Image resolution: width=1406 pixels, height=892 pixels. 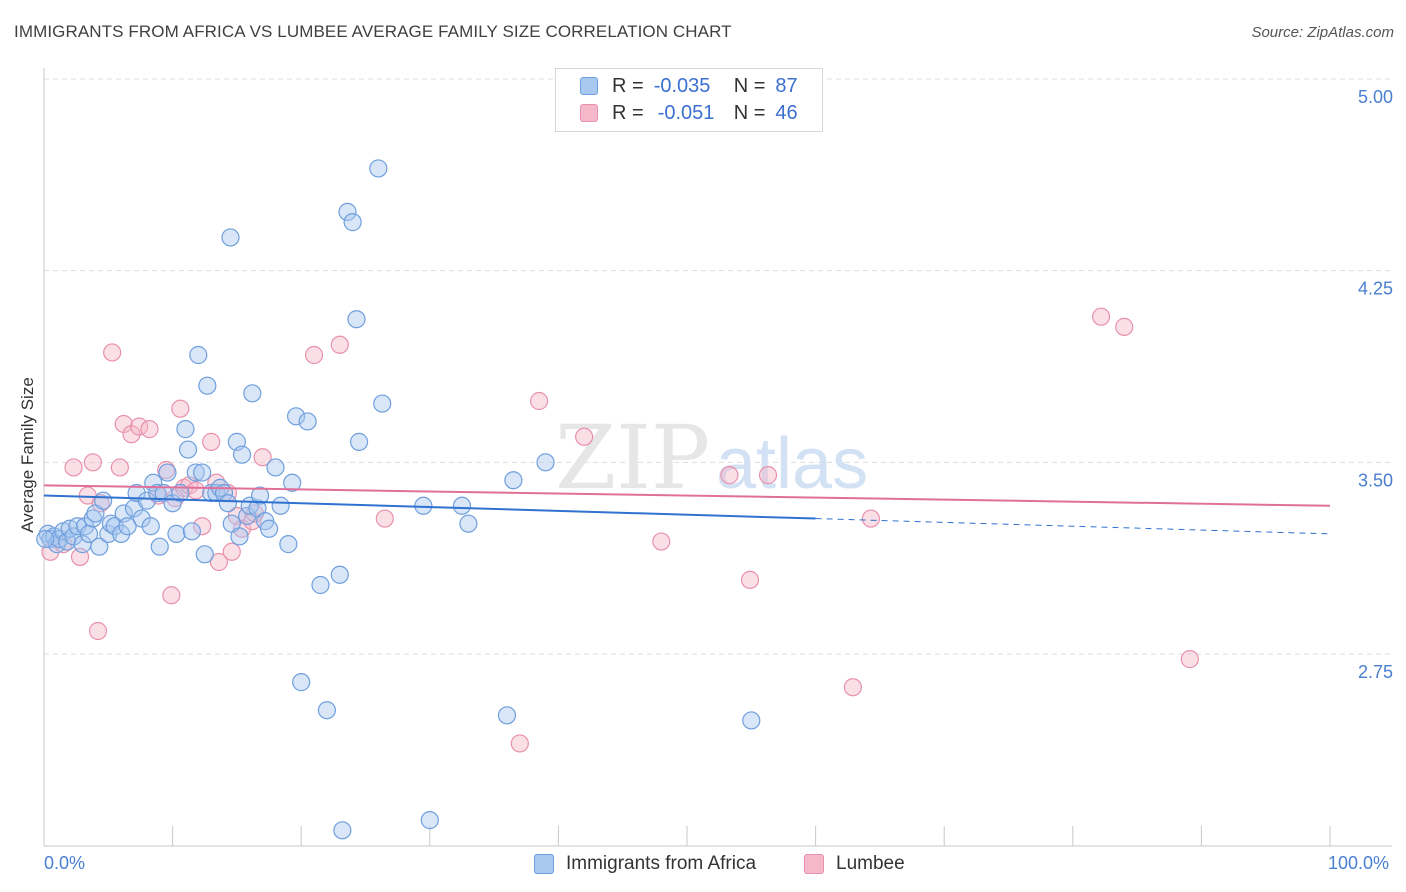 I want to click on bottom-legend-swatch-blue, so click(x=544, y=864).